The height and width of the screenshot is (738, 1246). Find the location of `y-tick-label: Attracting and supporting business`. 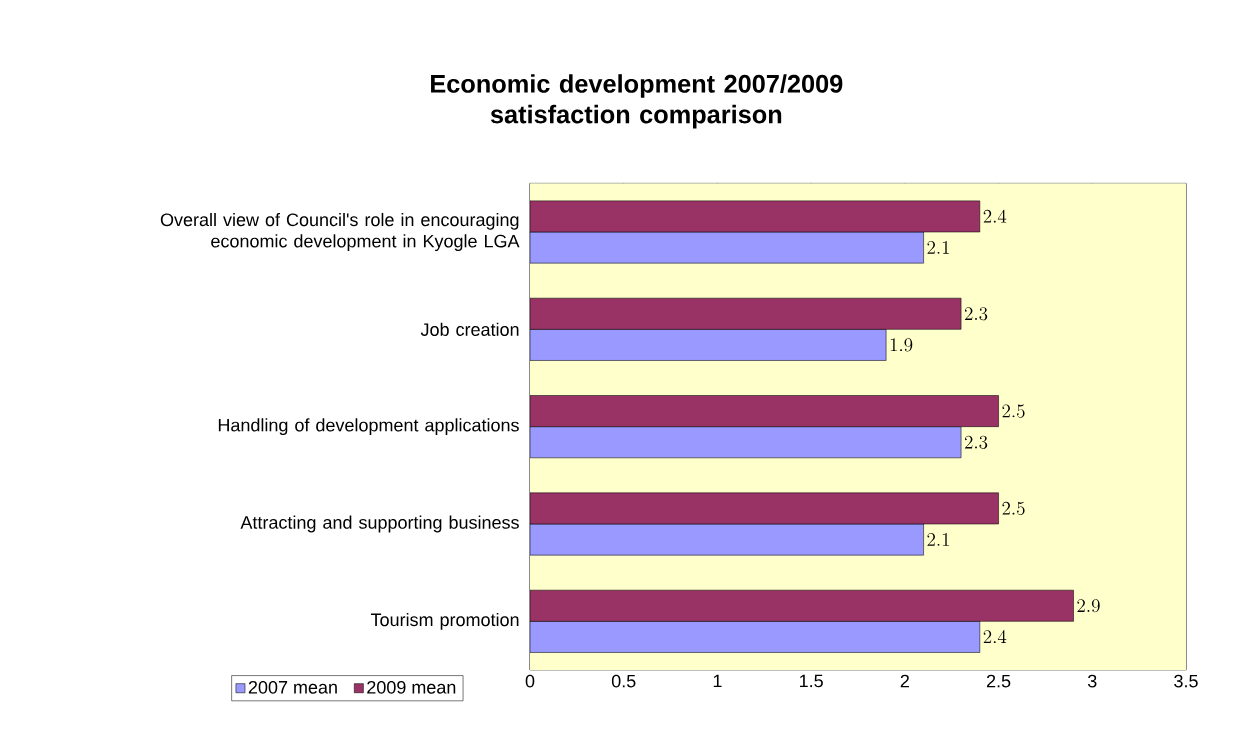

y-tick-label: Attracting and supporting business is located at coordinates (379, 524).